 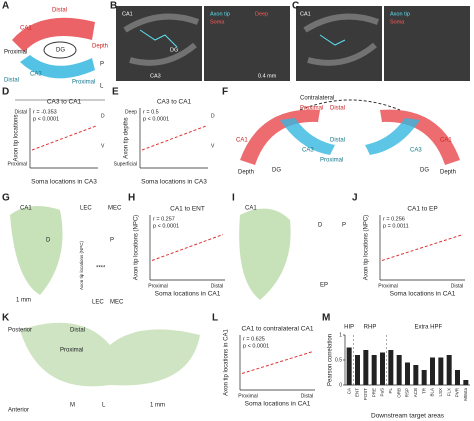 What do you see at coordinates (5, 92) in the screenshot?
I see `panel-letter: D` at bounding box center [5, 92].